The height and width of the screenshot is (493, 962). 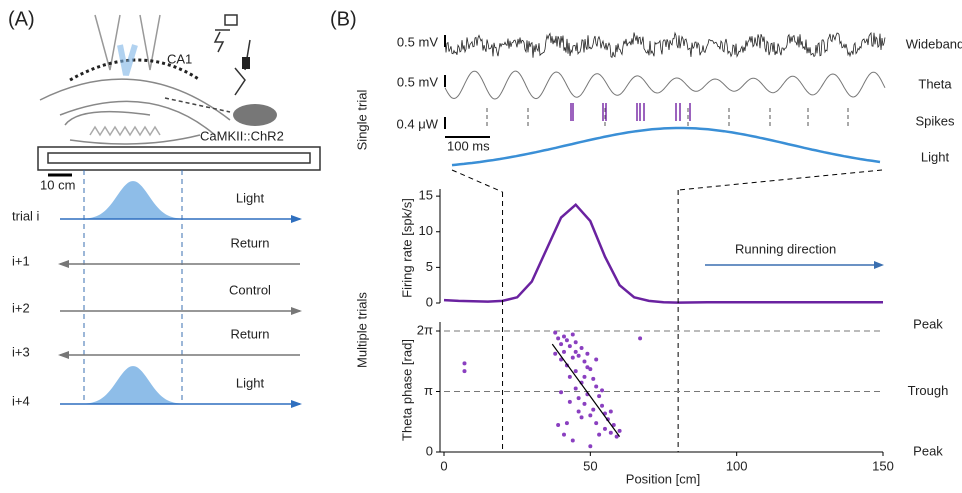 What do you see at coordinates (429, 266) in the screenshot?
I see `y-tick-label: 5` at bounding box center [429, 266].